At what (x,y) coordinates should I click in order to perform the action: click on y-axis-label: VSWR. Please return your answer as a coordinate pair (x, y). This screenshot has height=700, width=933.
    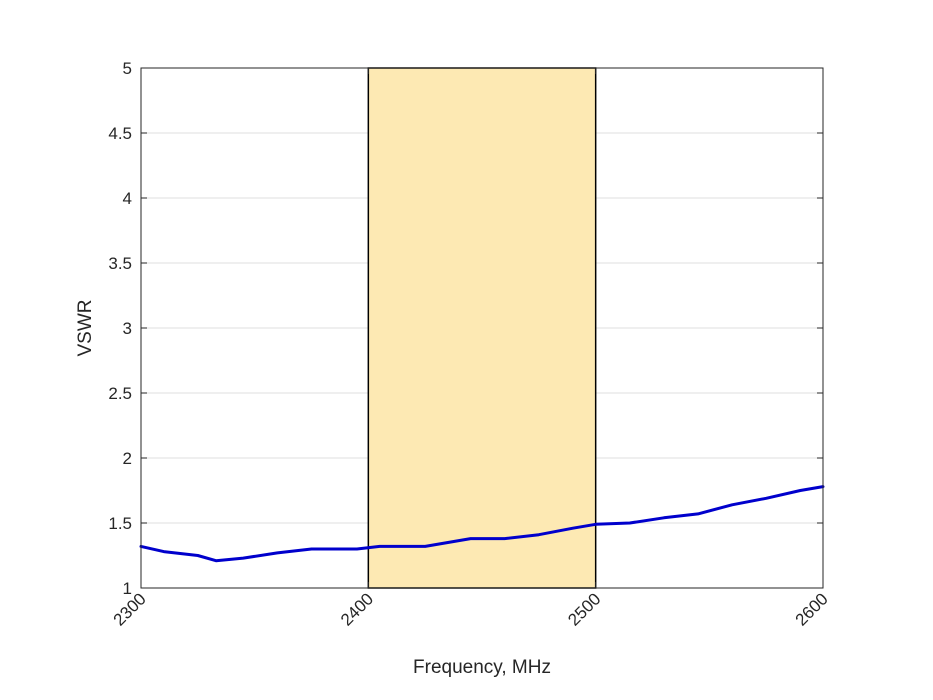
    Looking at the image, I should click on (85, 328).